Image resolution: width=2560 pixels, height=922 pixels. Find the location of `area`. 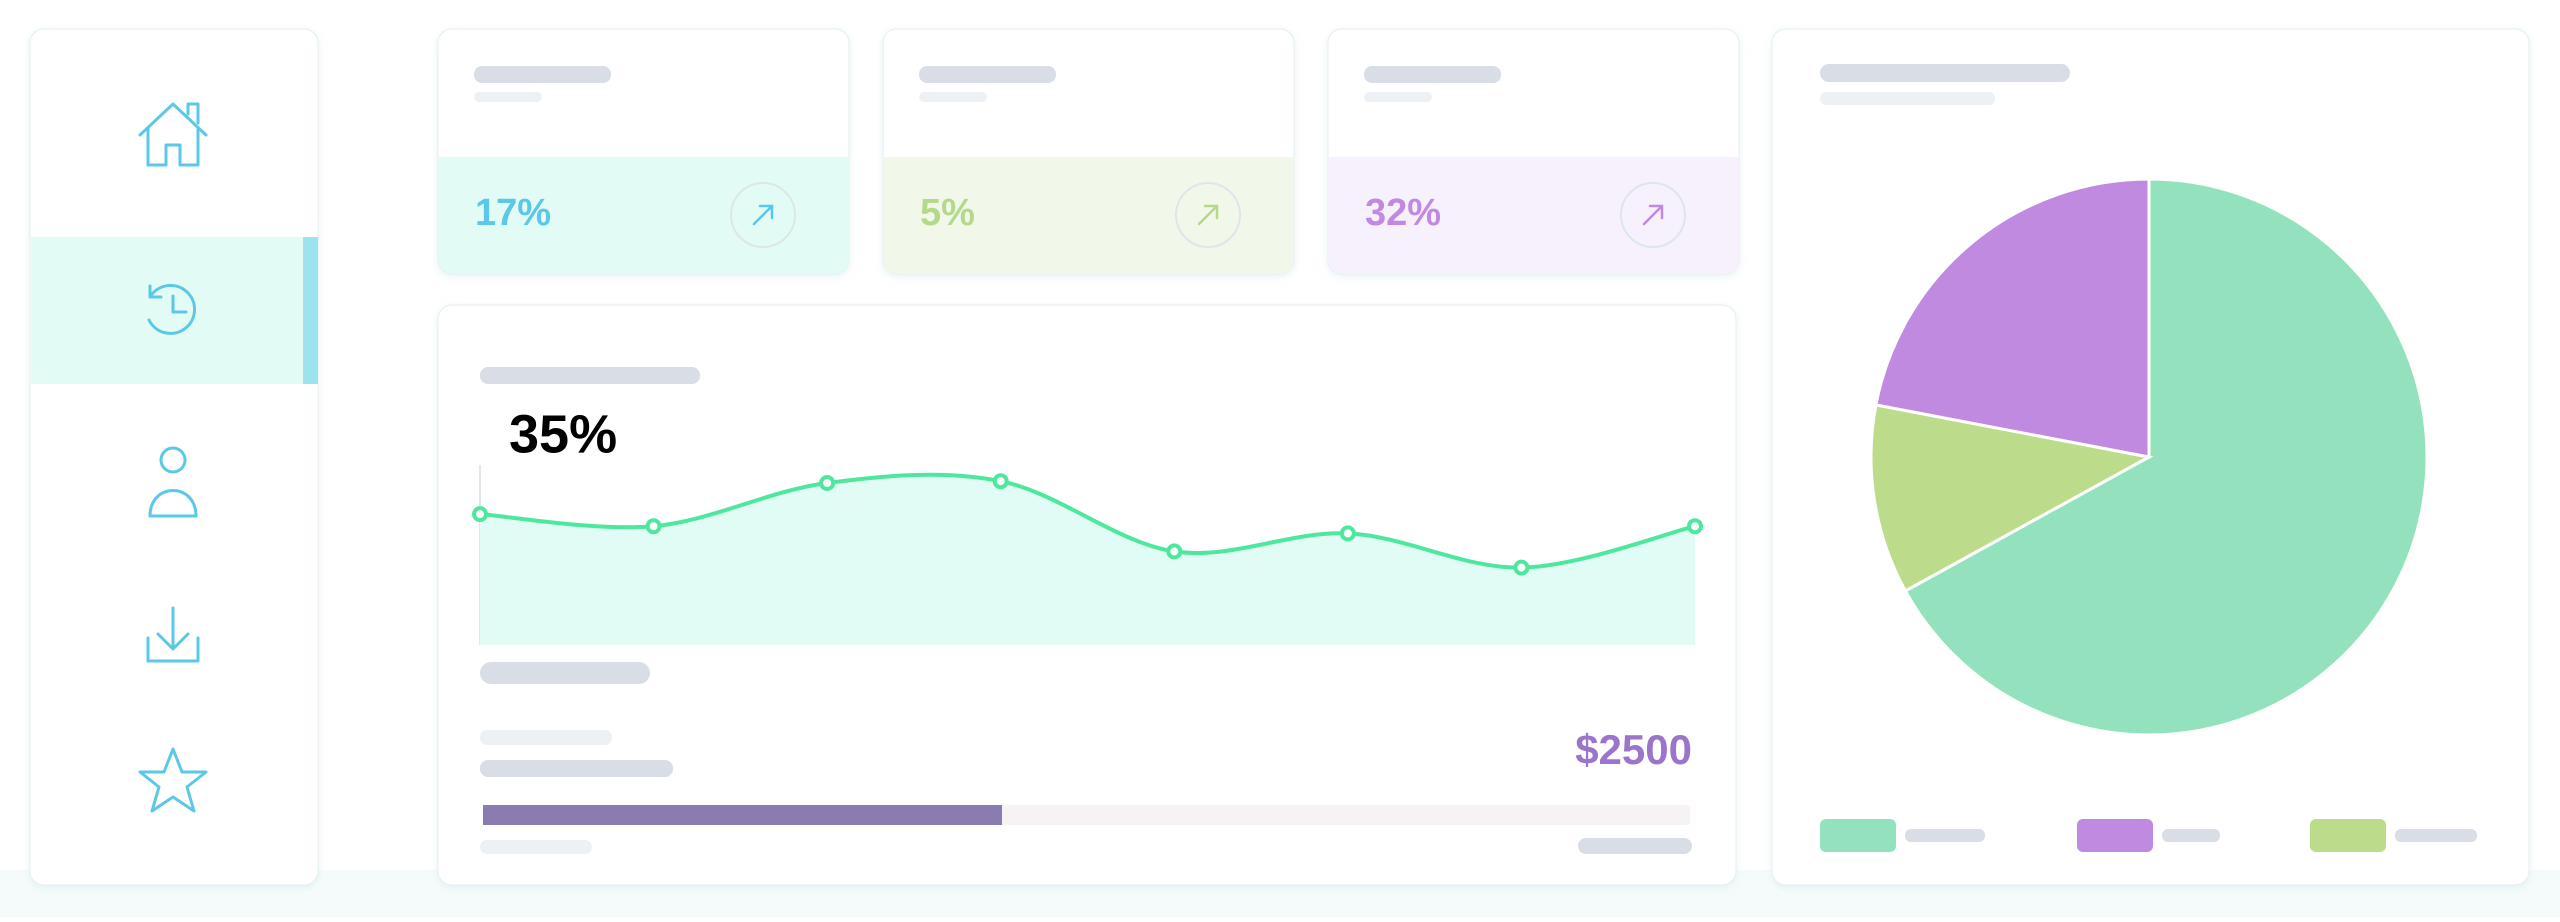

area is located at coordinates (1087, 559).